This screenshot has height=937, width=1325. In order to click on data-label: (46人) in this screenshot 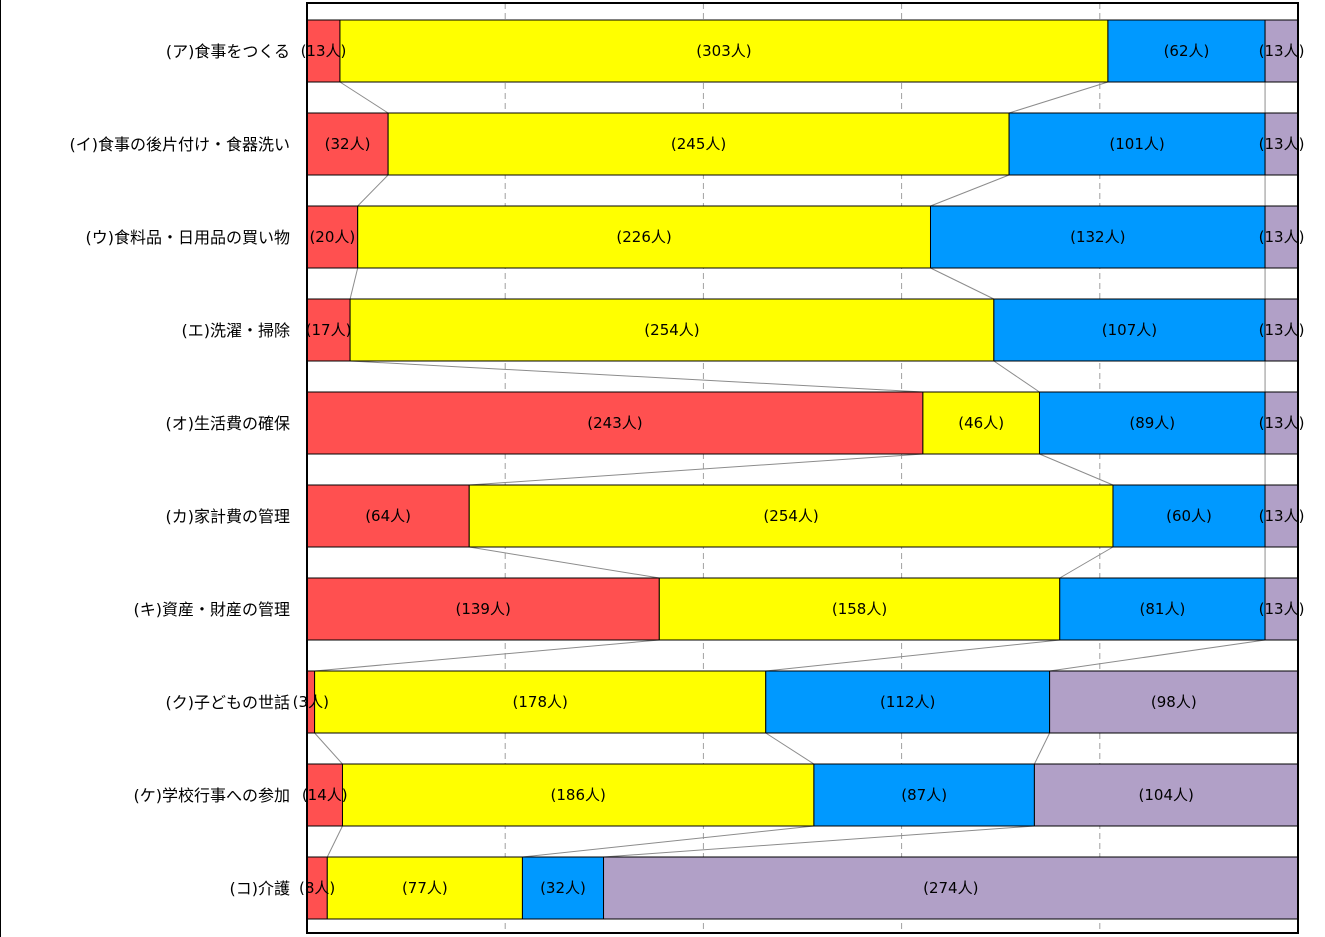, I will do `click(981, 423)`.